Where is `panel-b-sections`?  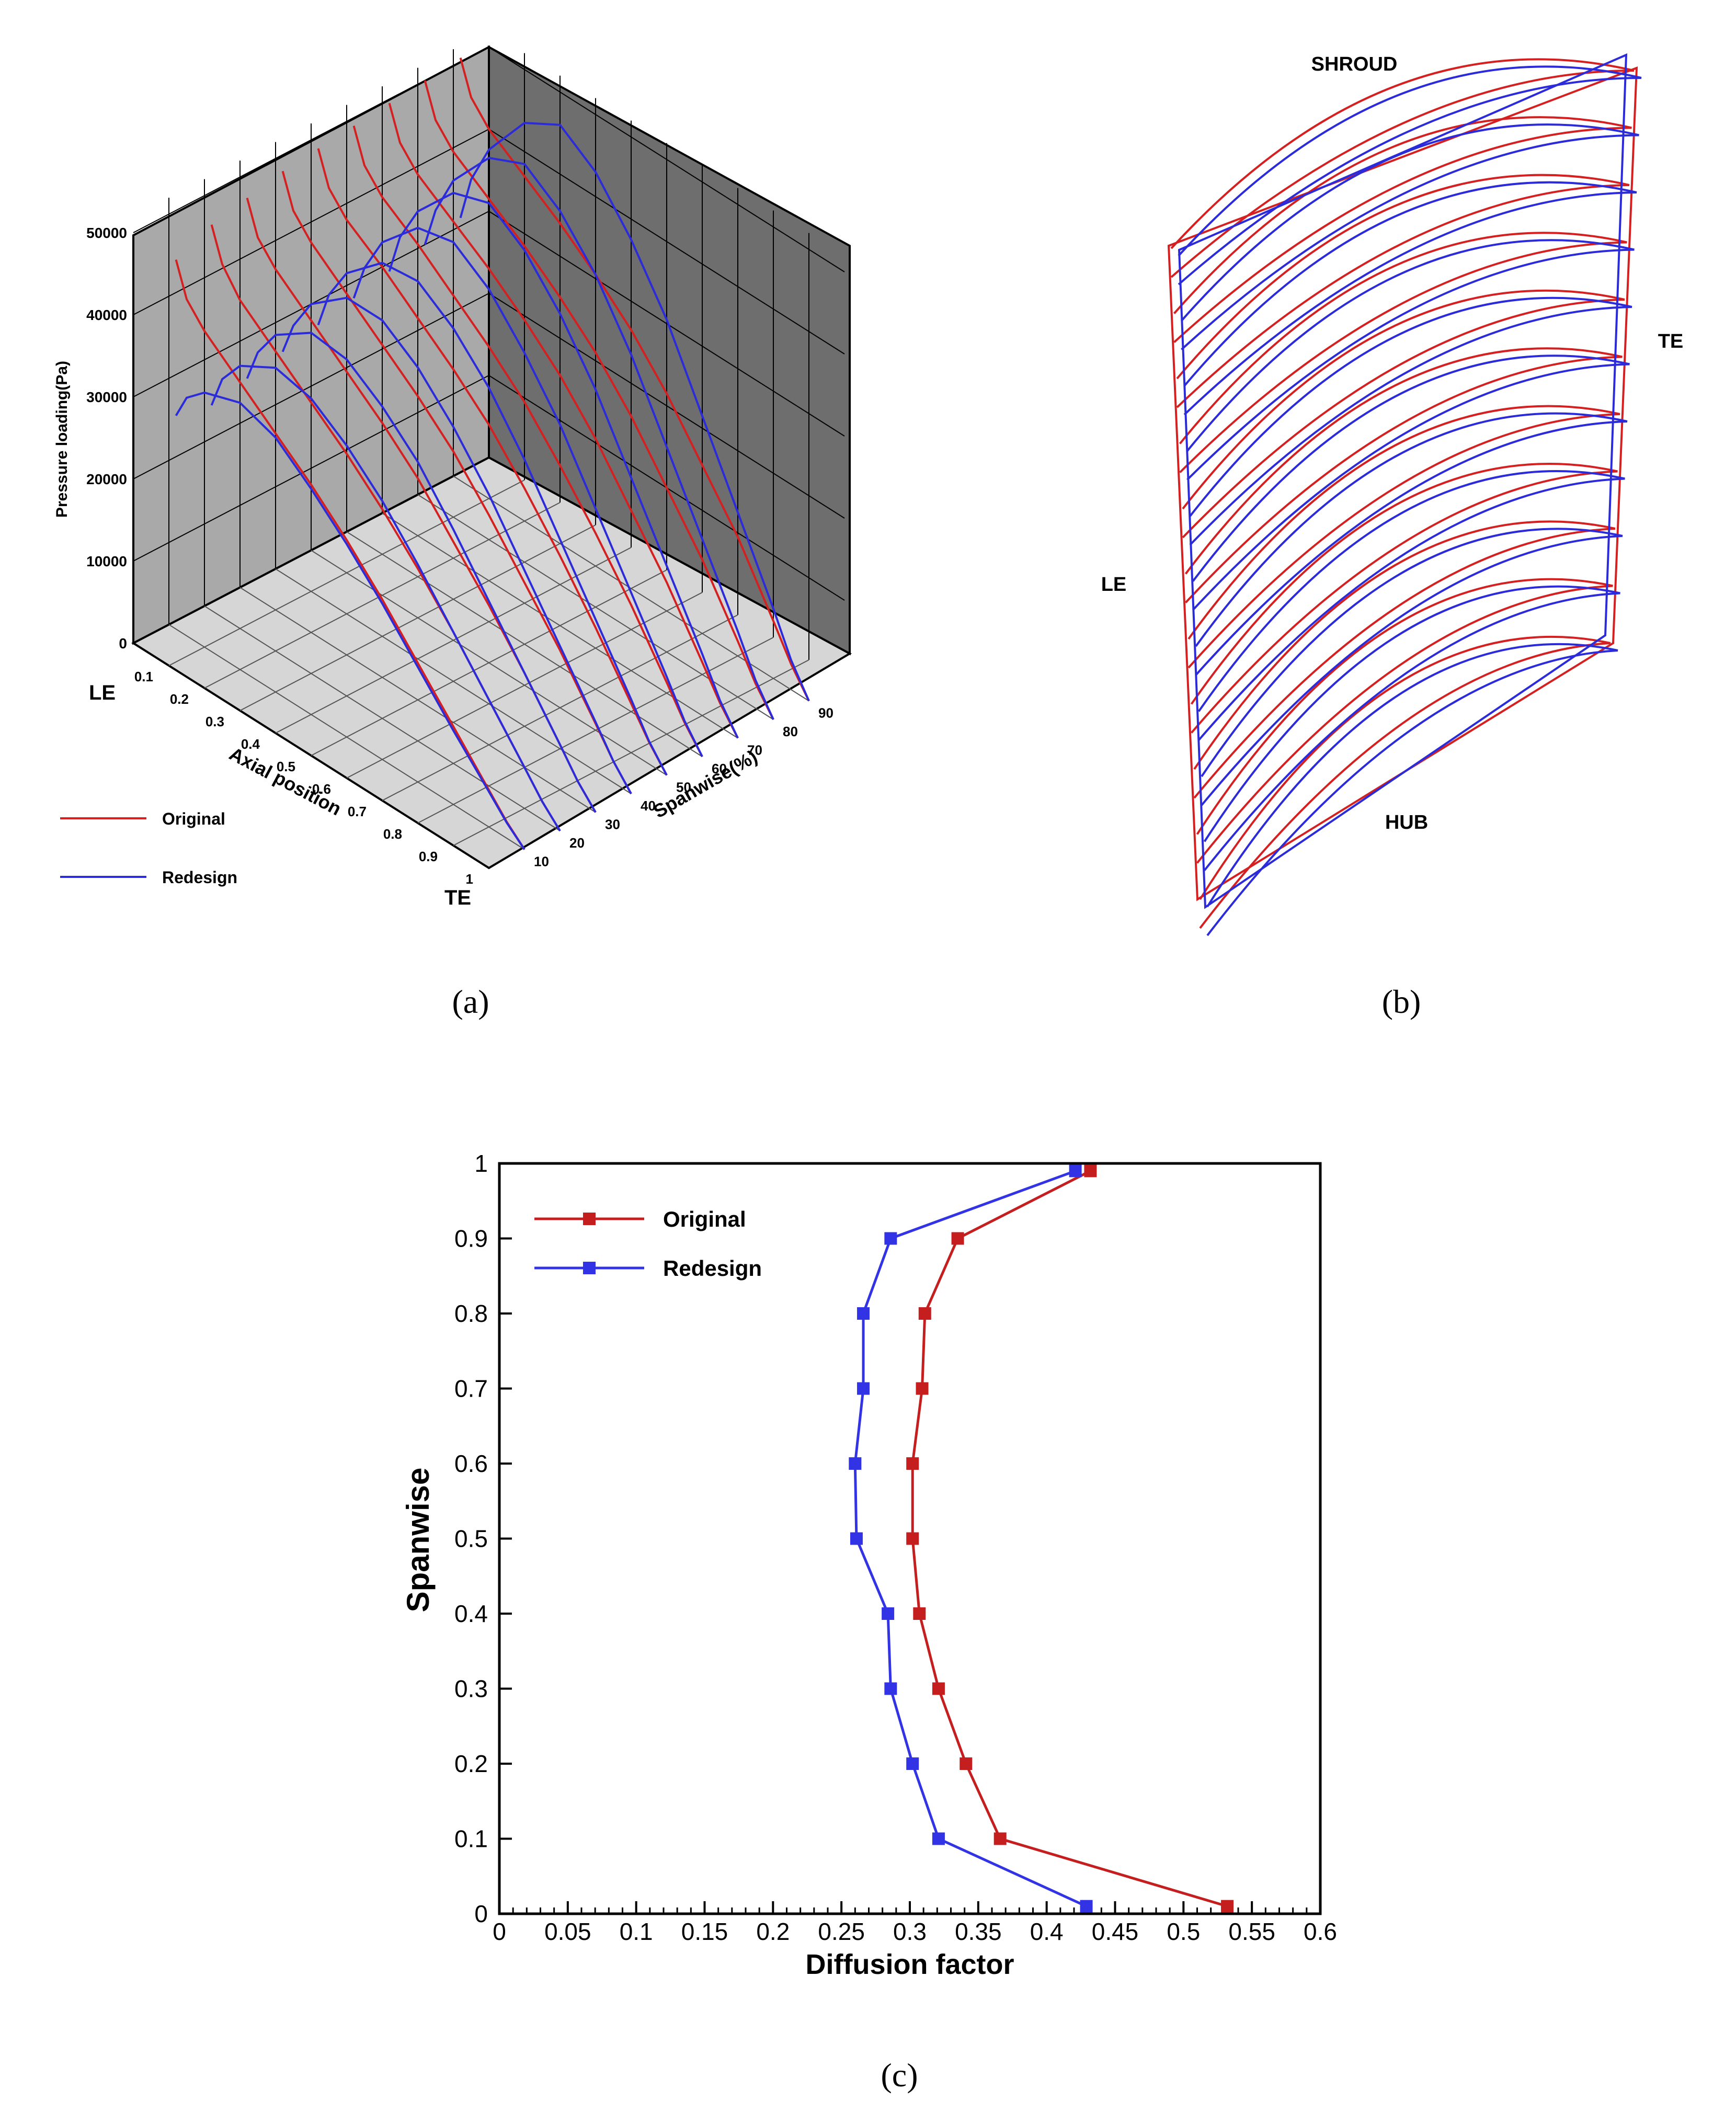
panel-b-sections is located at coordinates (1405, 494).